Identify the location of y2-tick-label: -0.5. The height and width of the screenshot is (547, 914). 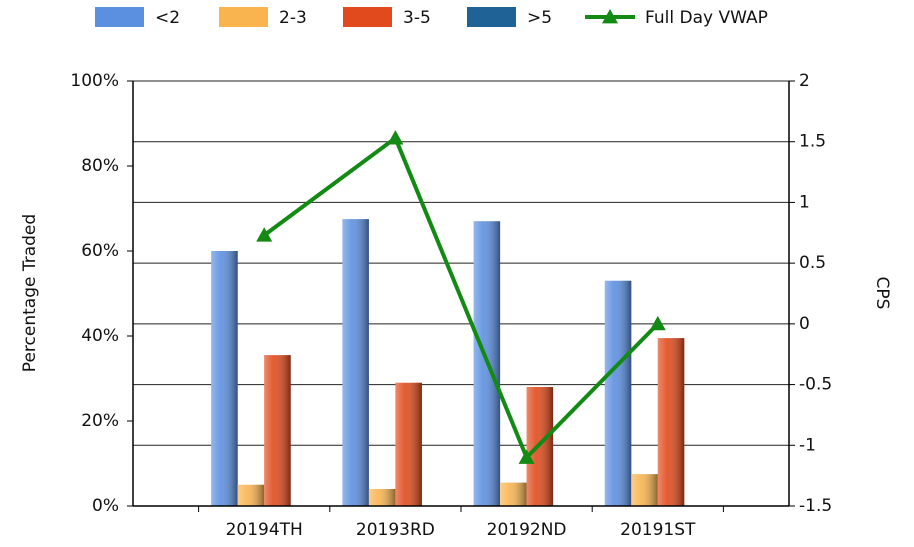
(815, 385).